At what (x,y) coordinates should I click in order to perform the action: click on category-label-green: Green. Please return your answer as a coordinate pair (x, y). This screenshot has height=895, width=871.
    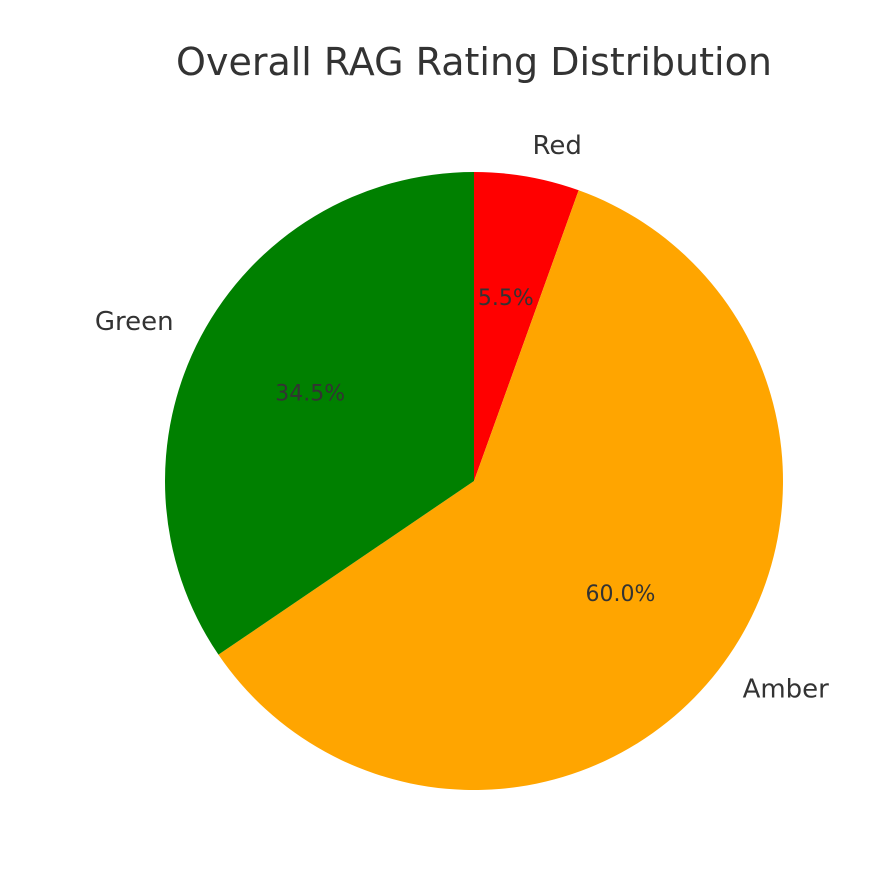
    Looking at the image, I should click on (134, 322).